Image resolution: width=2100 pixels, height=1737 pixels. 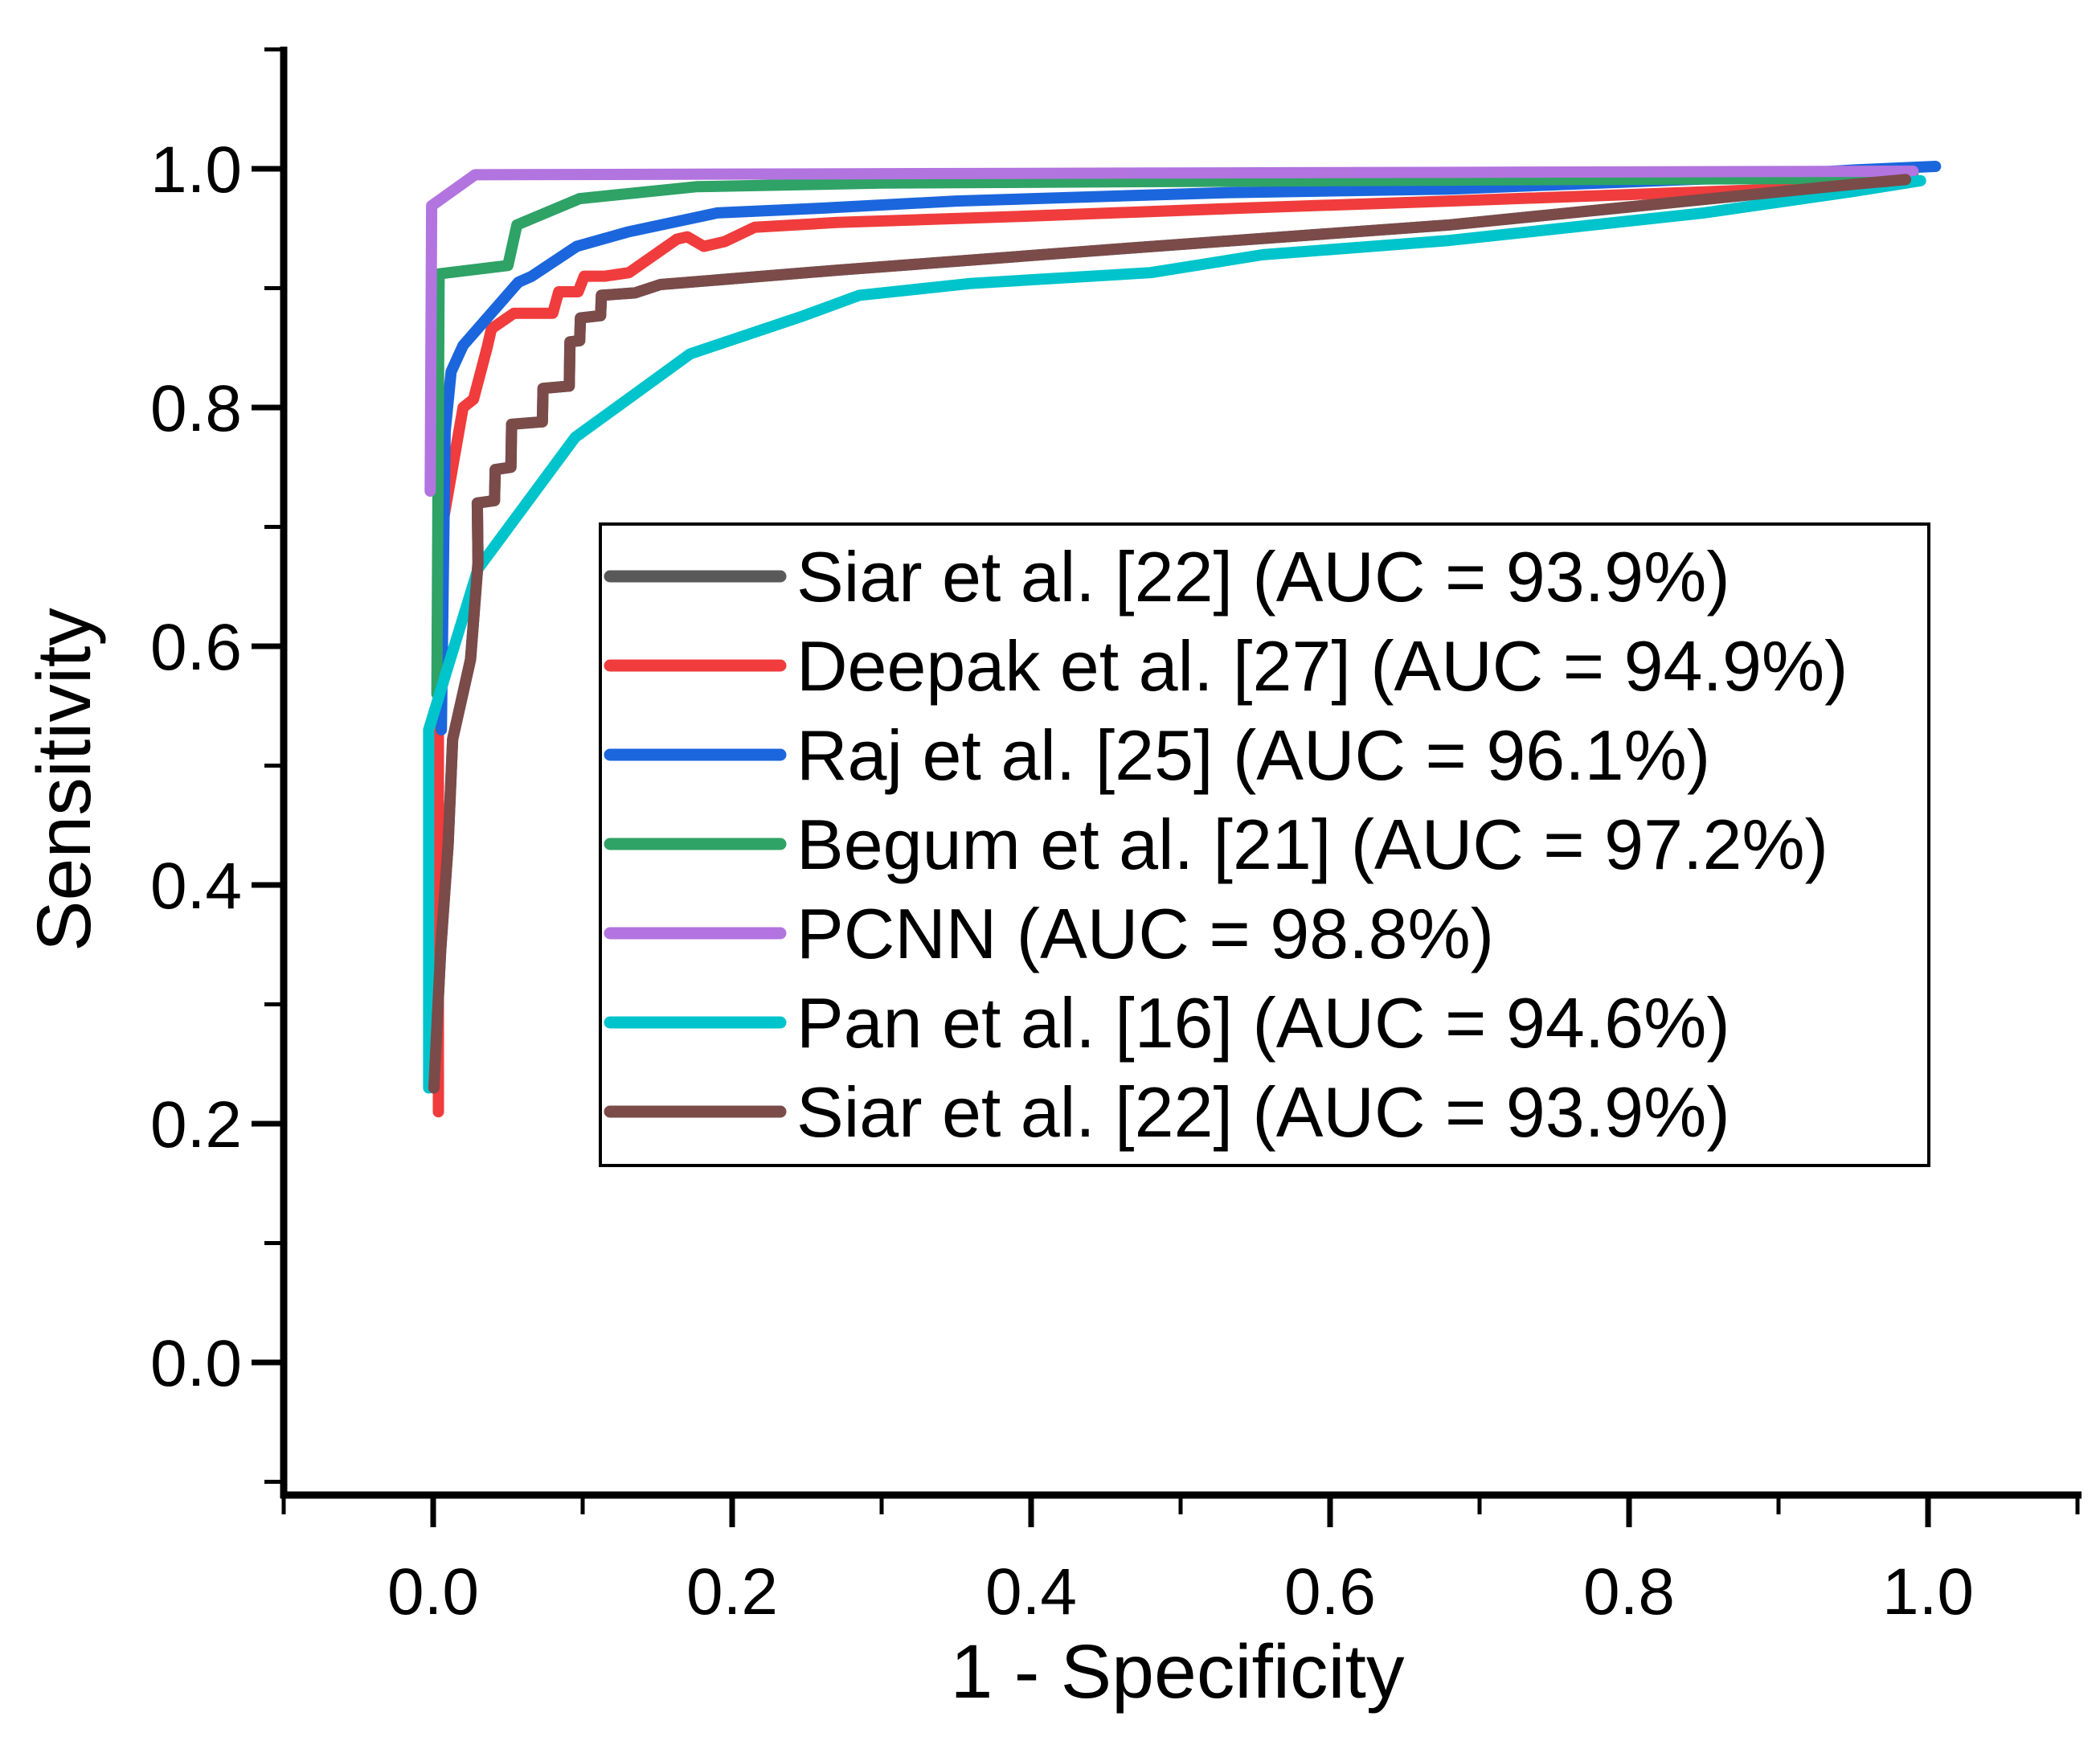 I want to click on legend-label-1: Deepak et al. [27] (AUC = 94.9%), so click(x=1322, y=666).